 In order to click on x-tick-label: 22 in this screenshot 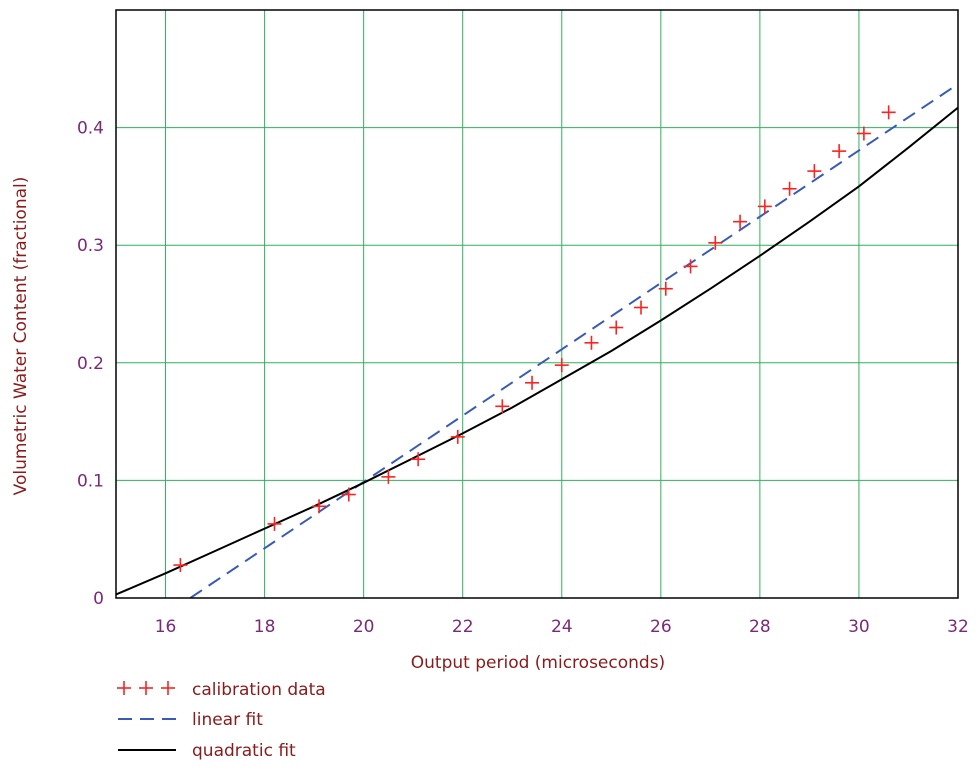, I will do `click(463, 627)`.